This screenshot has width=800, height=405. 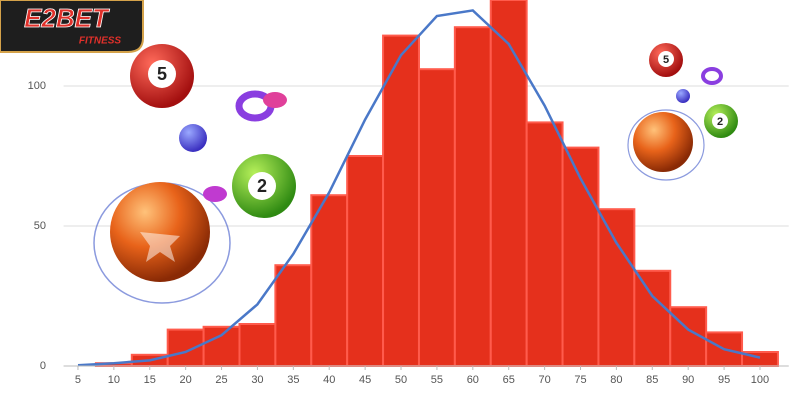 What do you see at coordinates (257, 380) in the screenshot?
I see `x-tick-label: 30` at bounding box center [257, 380].